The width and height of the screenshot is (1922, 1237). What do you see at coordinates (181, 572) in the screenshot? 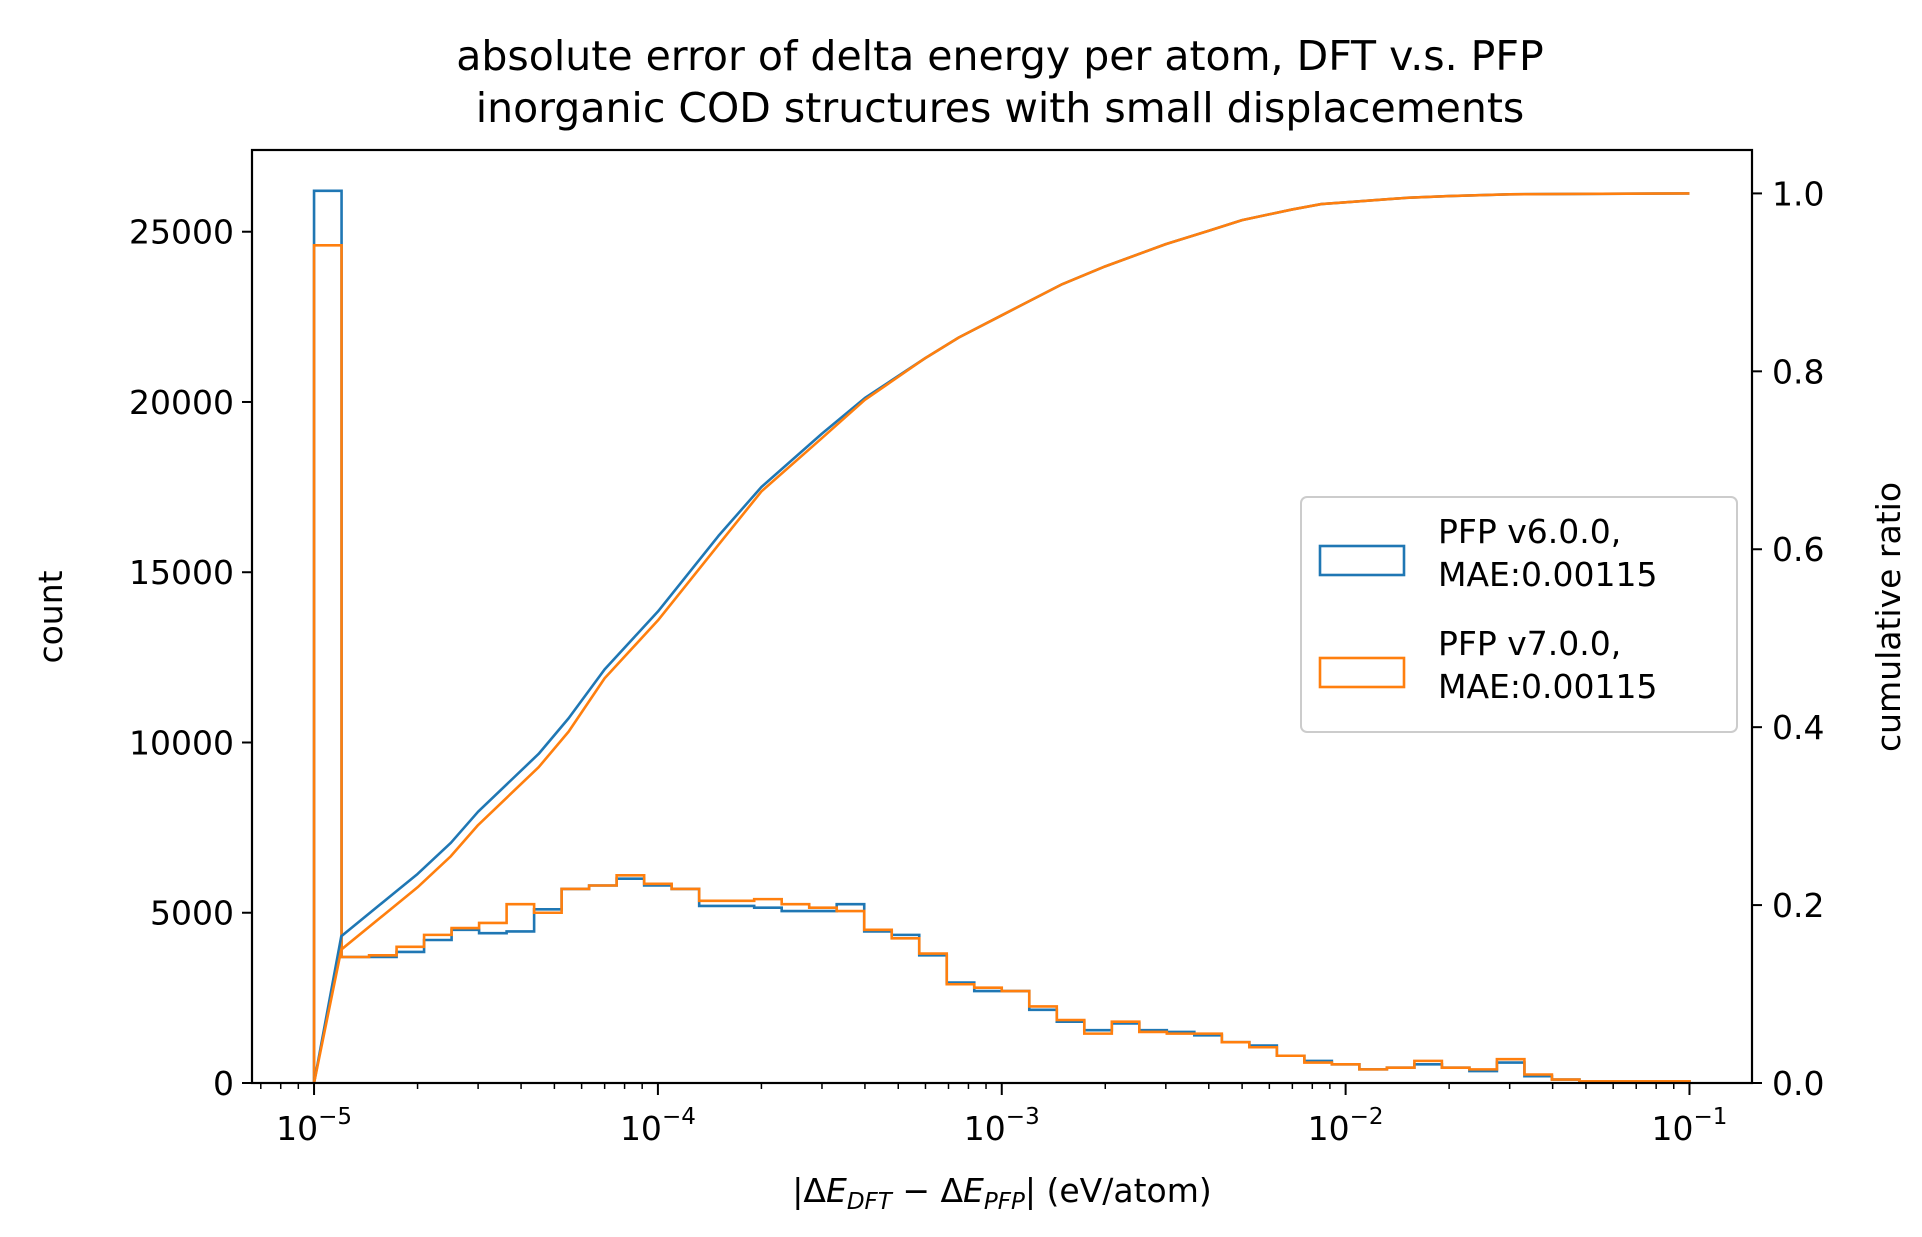
I see `y-left-tick-label: 15000` at bounding box center [181, 572].